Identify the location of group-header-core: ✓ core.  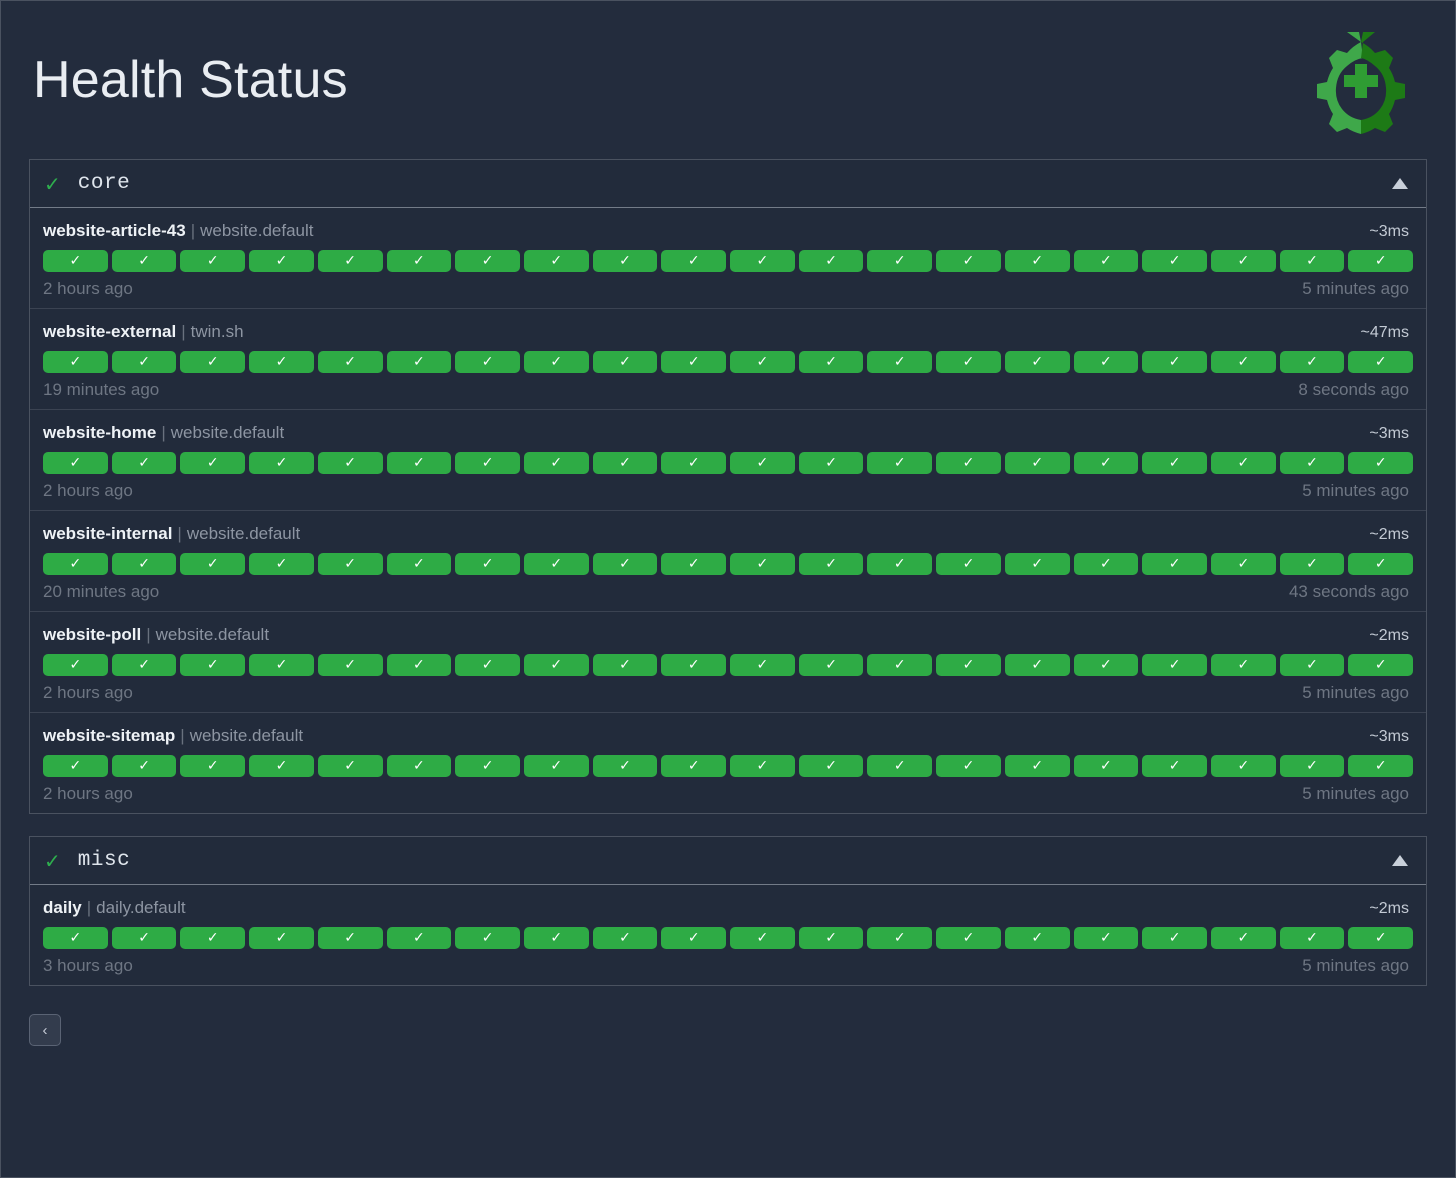
(728, 184).